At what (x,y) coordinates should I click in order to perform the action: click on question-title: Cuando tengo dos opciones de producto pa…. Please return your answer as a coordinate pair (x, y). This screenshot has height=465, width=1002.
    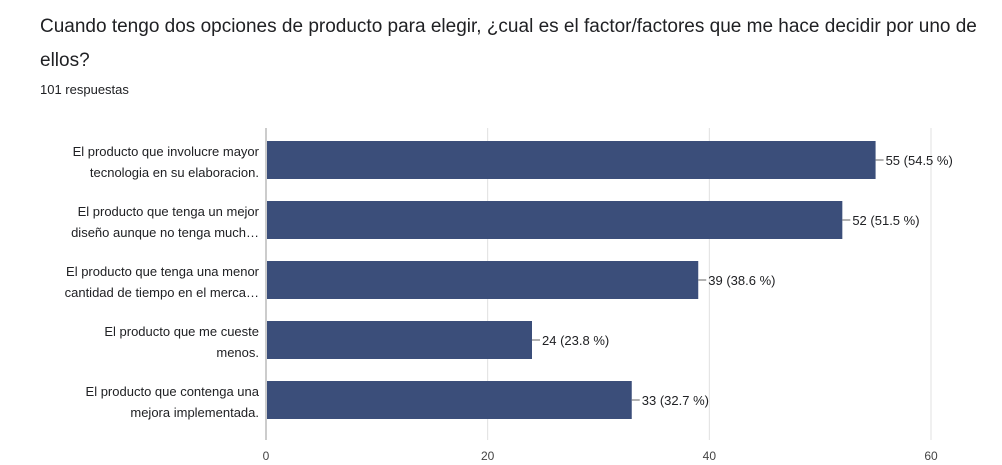
    Looking at the image, I should click on (508, 43).